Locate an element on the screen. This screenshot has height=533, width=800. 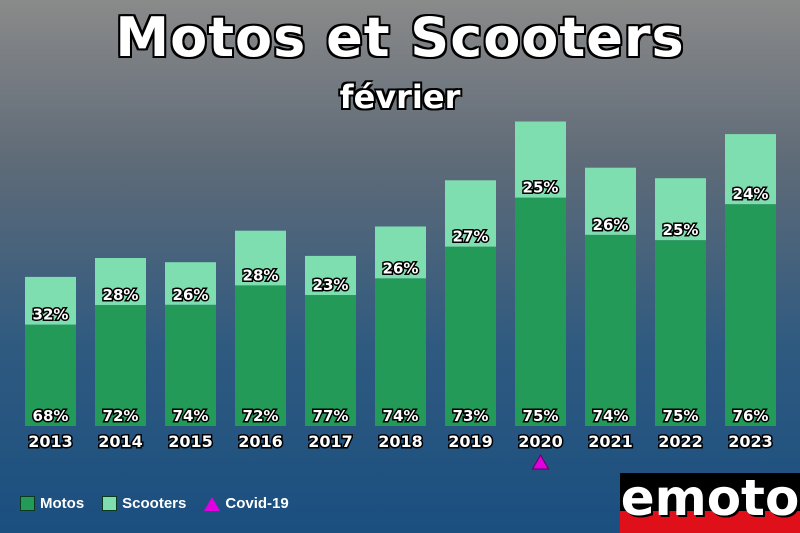
bar-motos-2013 is located at coordinates (50, 375).